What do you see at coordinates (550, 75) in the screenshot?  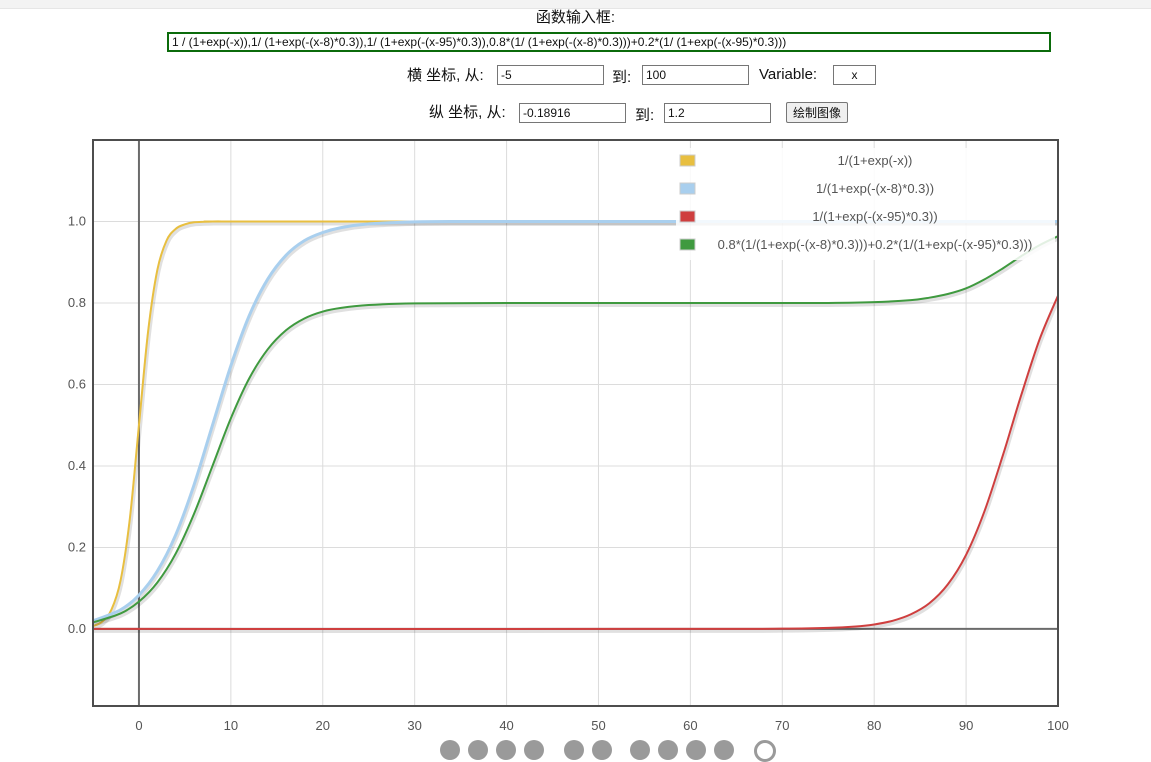 I see `x-from-input` at bounding box center [550, 75].